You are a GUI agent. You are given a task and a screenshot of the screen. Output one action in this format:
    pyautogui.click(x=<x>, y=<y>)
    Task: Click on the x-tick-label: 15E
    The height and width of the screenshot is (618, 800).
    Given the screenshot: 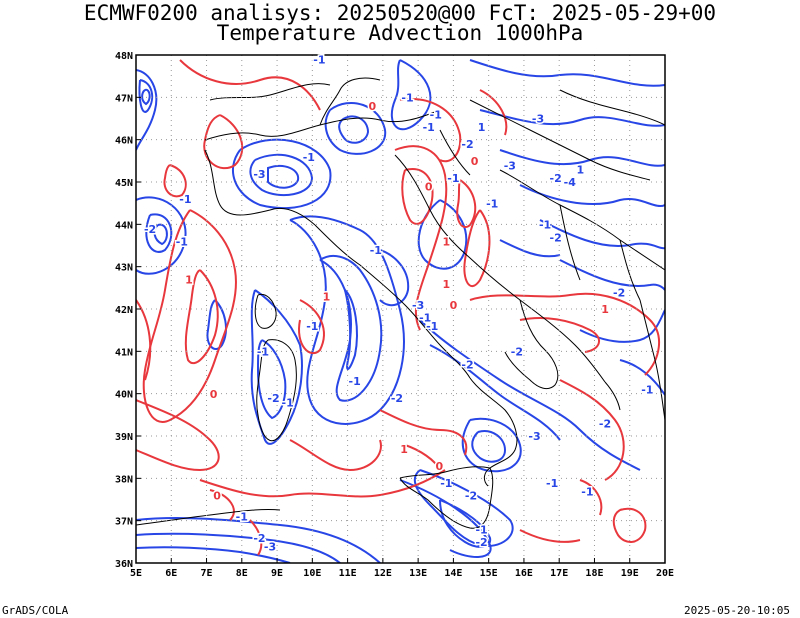 What is the action you would take?
    pyautogui.click(x=489, y=573)
    